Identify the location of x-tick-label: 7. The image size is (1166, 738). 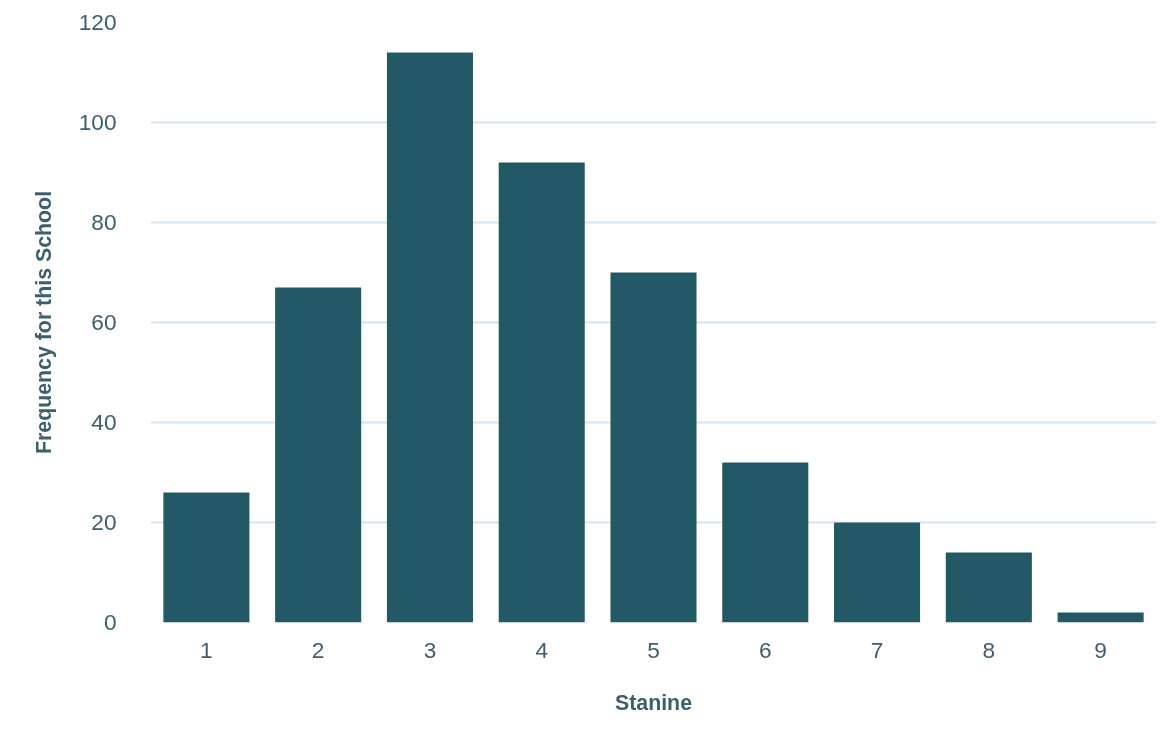
(877, 649).